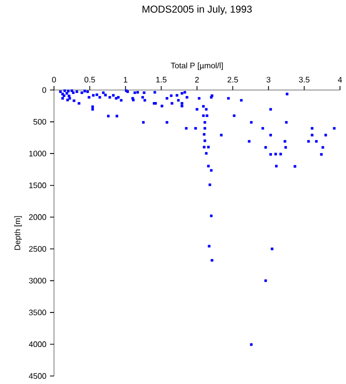  What do you see at coordinates (197, 10) in the screenshot?
I see `chart-title: MODS2005 in July, 1993` at bounding box center [197, 10].